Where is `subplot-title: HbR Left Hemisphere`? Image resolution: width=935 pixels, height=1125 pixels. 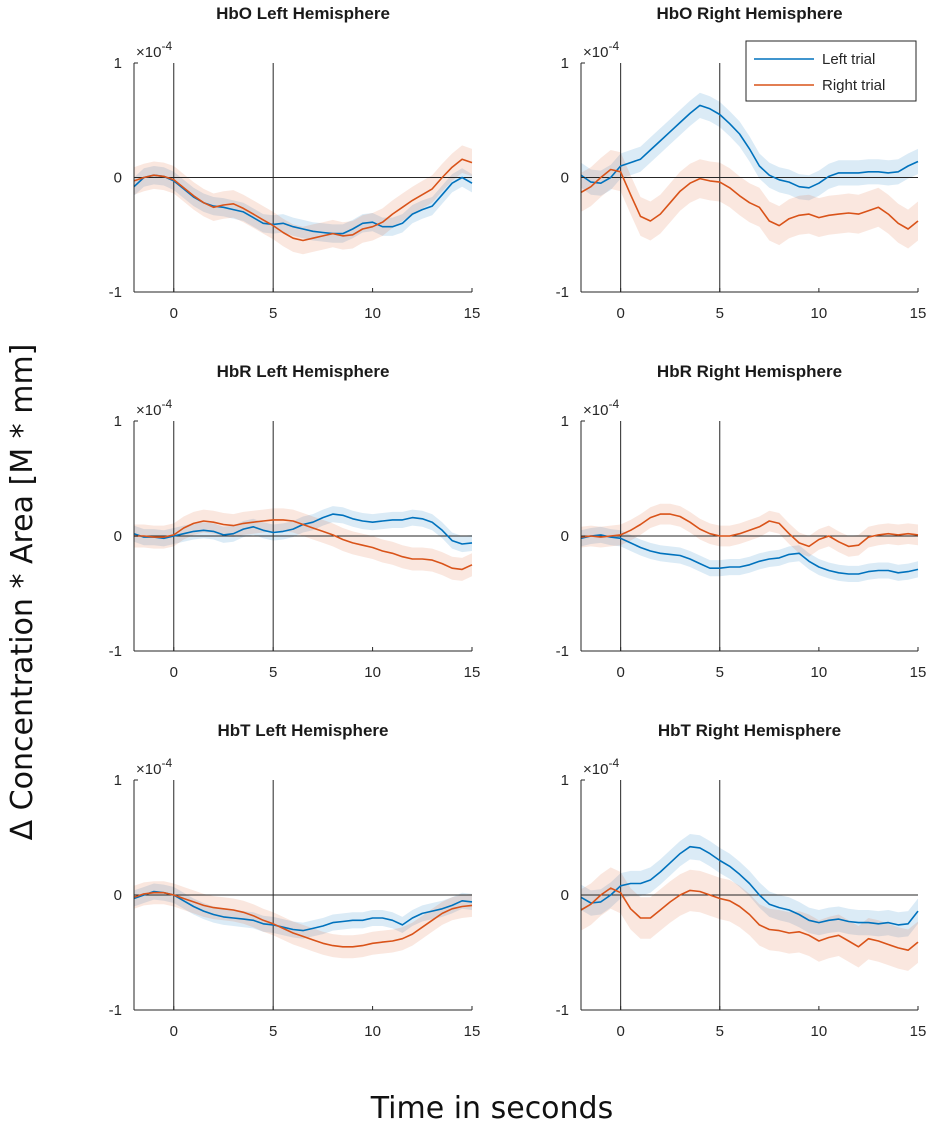
subplot-title: HbR Left Hemisphere is located at coordinates (303, 371).